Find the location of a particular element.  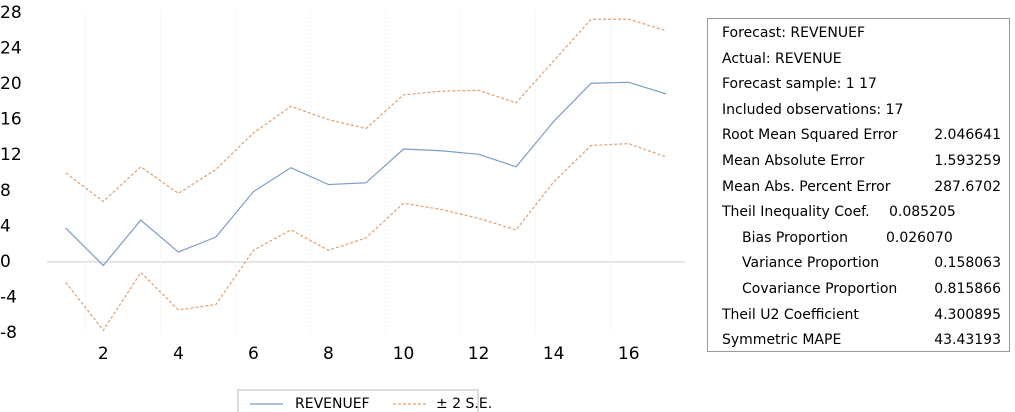

x-tick-label: 12 is located at coordinates (479, 354).